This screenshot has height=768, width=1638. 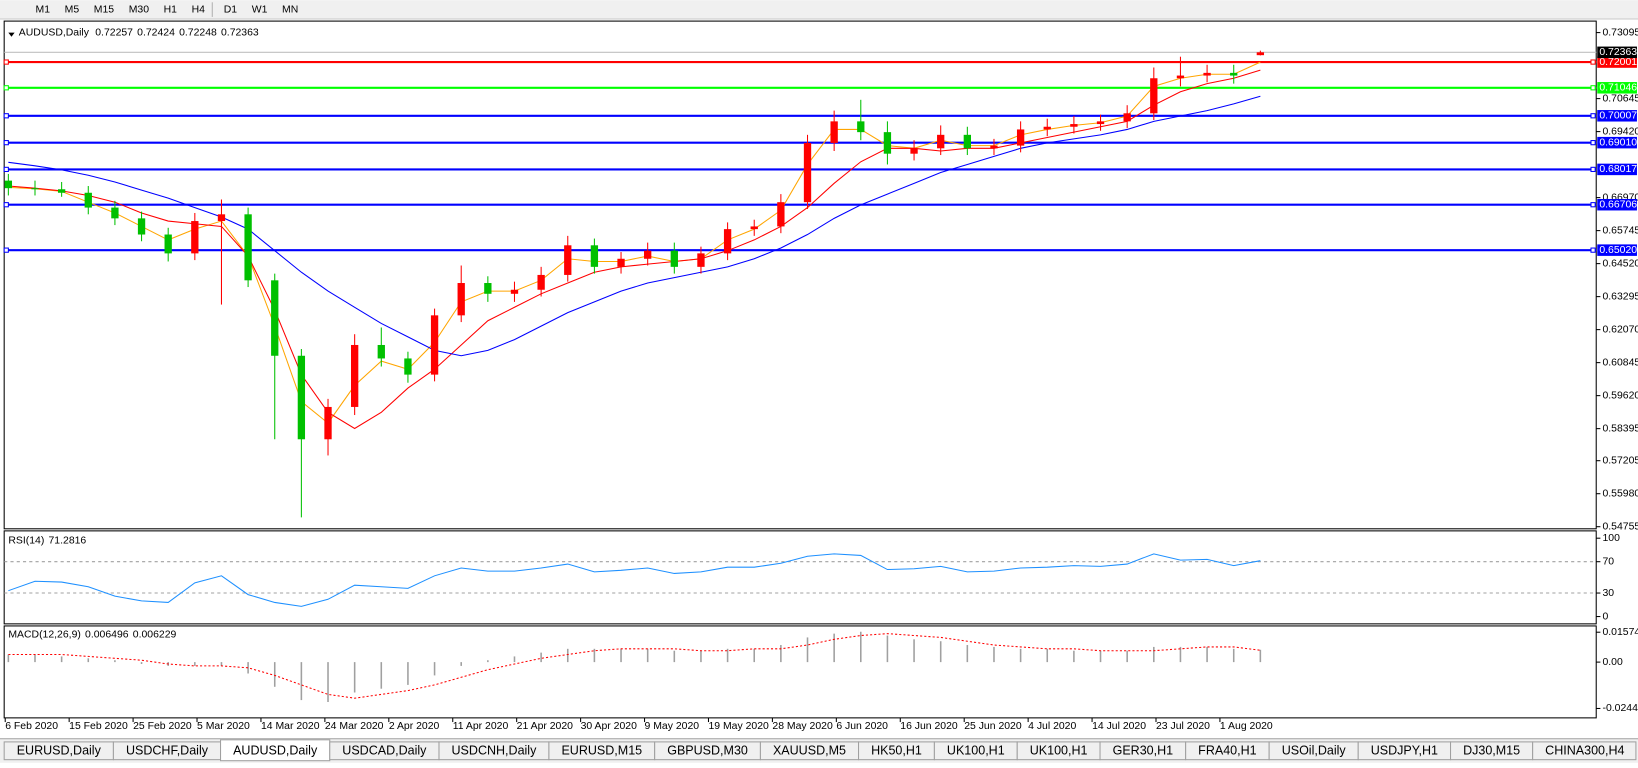 I want to click on timeframe-button: M15, so click(x=104, y=9).